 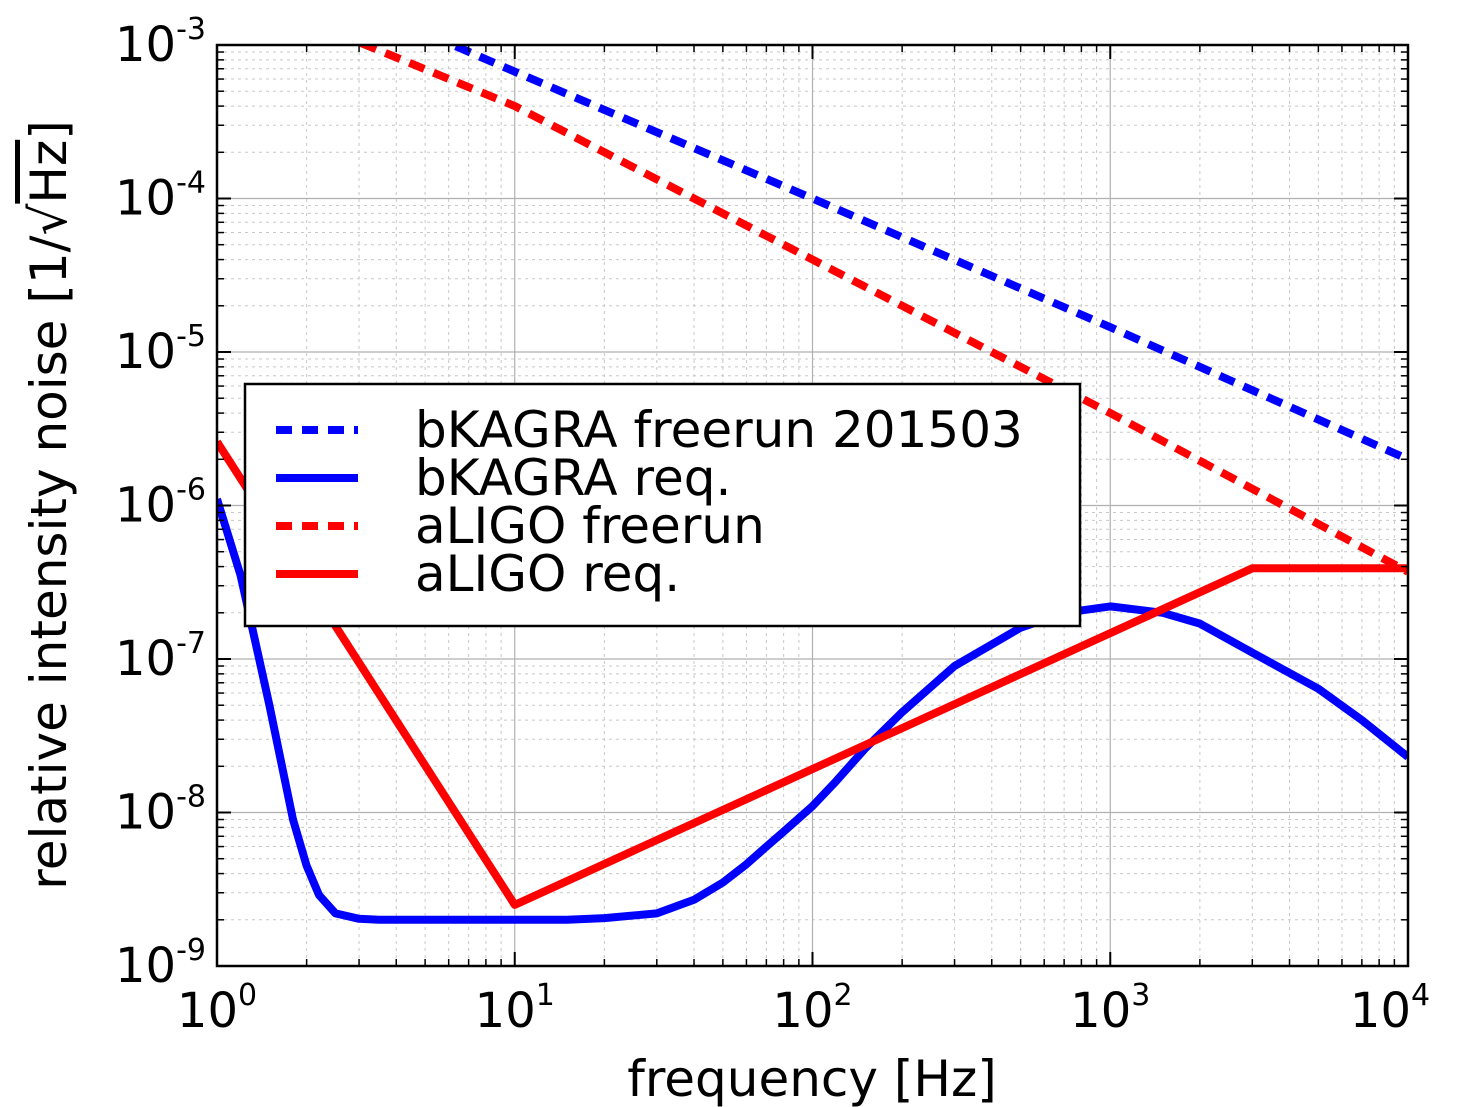 What do you see at coordinates (812, 1078) in the screenshot?
I see `x-axis-label: frequency [Hz]` at bounding box center [812, 1078].